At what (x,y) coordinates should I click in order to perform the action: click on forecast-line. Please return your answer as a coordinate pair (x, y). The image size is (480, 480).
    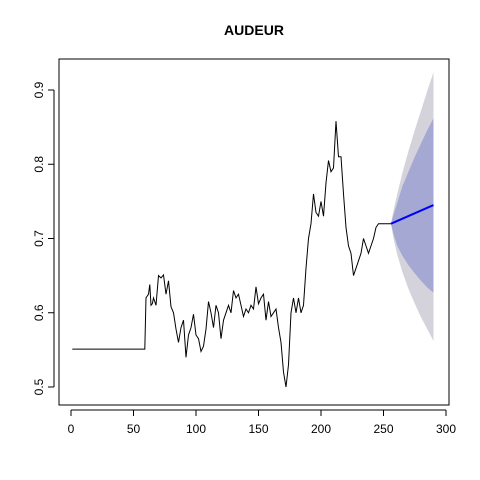
    Looking at the image, I should click on (412, 214).